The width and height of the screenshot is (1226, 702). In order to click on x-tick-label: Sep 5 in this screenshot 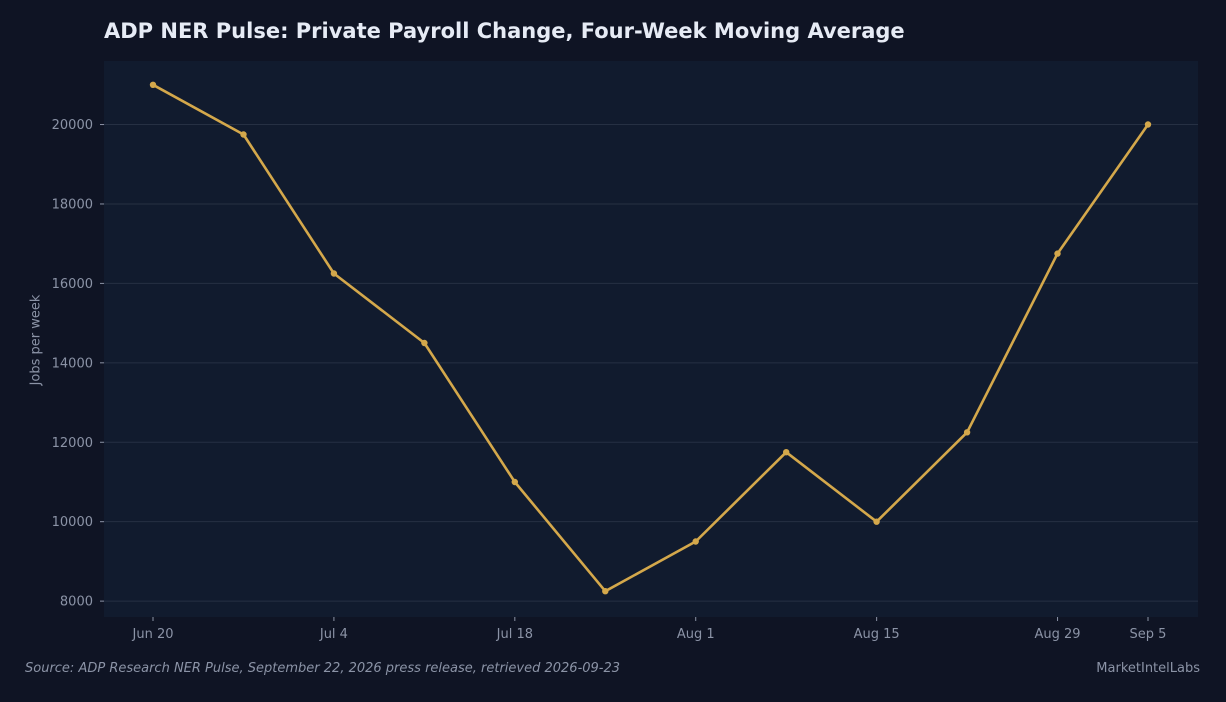, I will do `click(1148, 634)`.